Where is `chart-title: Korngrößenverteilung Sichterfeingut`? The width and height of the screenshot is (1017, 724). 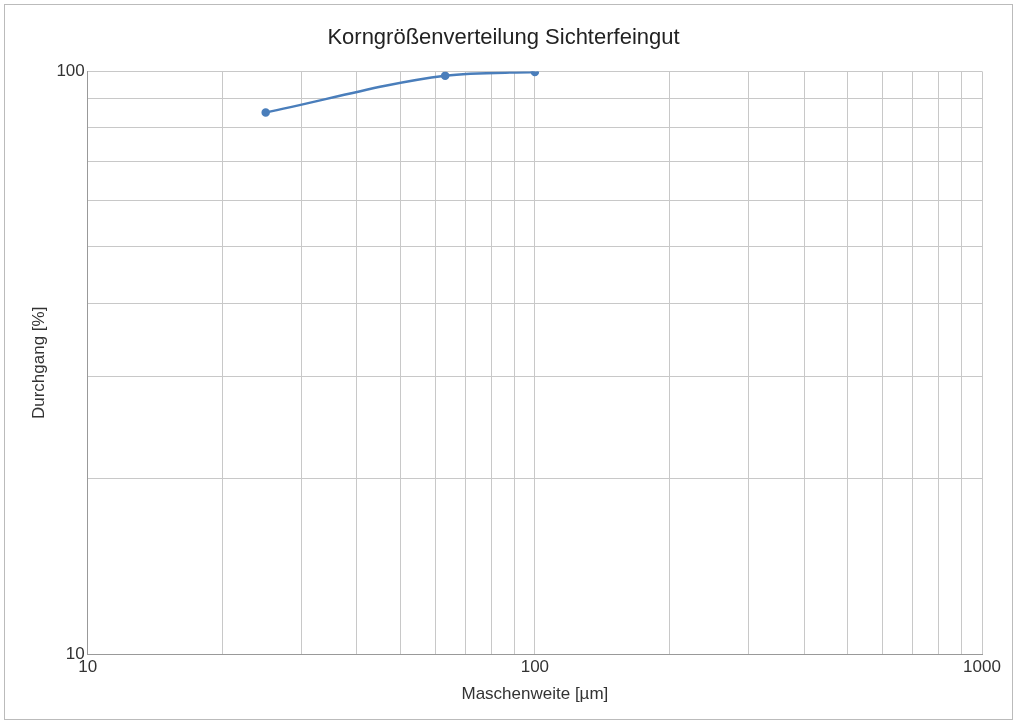
chart-title: Korngrößenverteilung Sichterfeingut is located at coordinates (503, 37).